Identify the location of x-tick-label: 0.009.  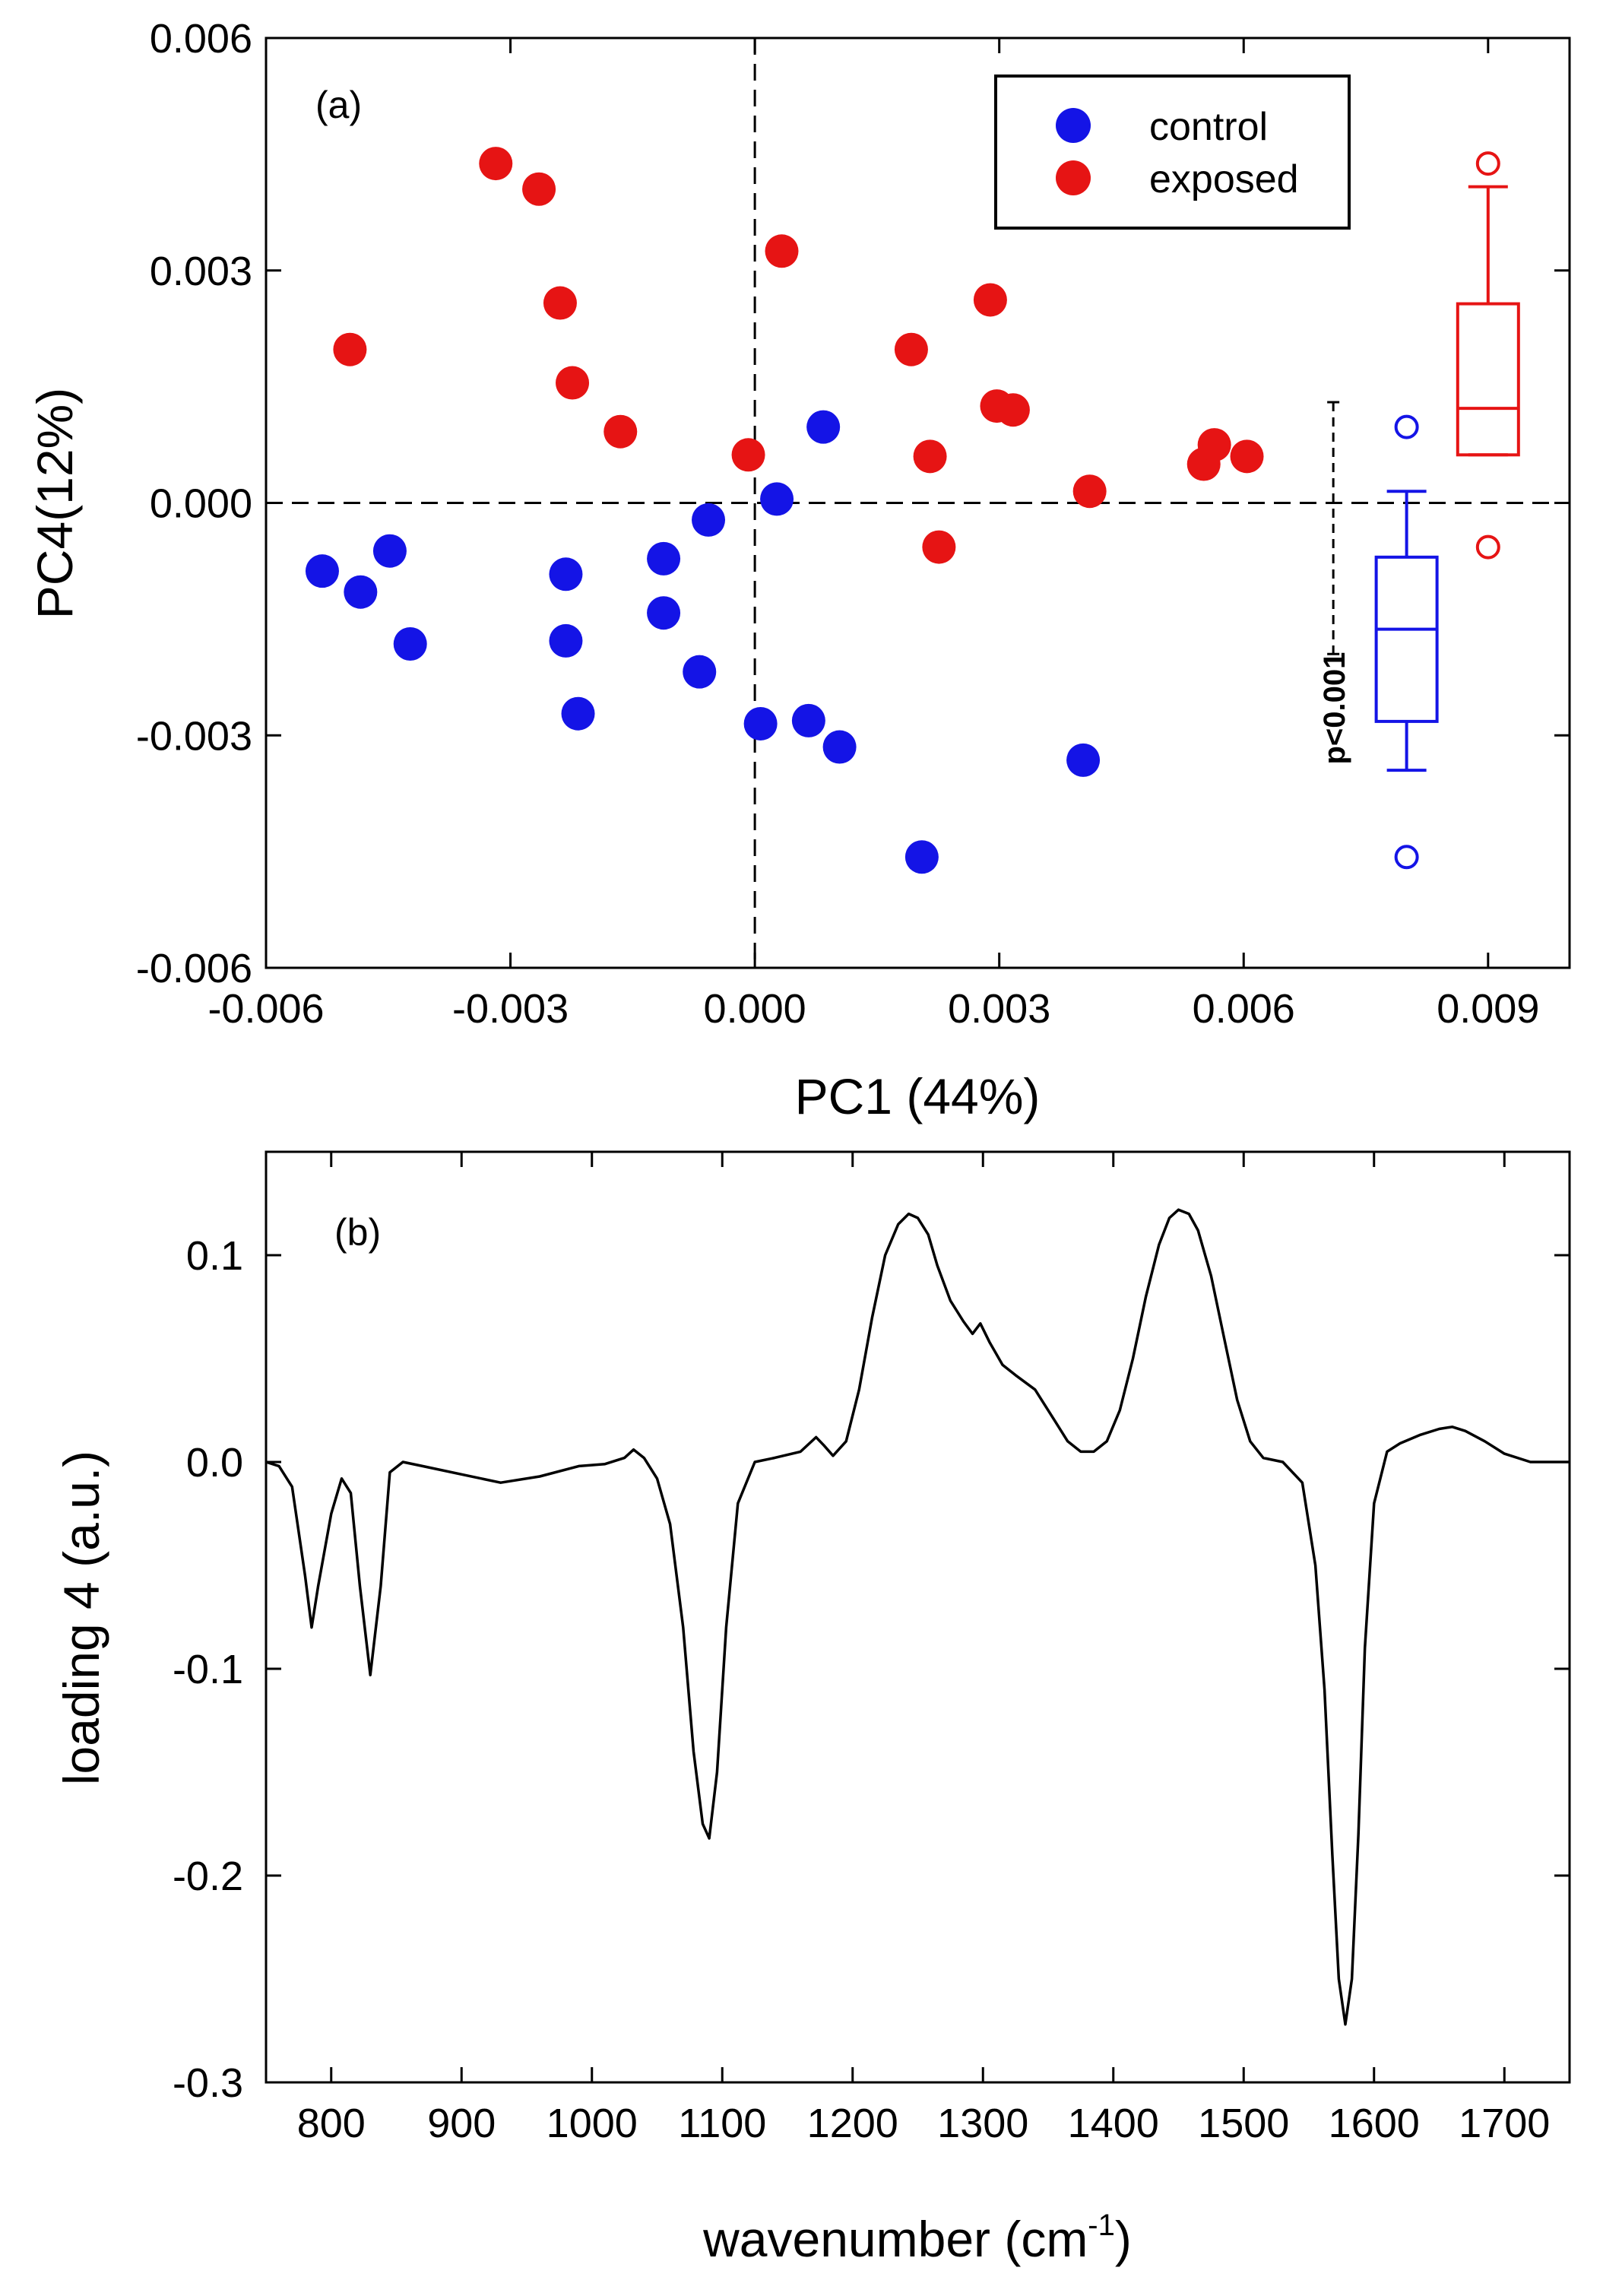
(1488, 1009).